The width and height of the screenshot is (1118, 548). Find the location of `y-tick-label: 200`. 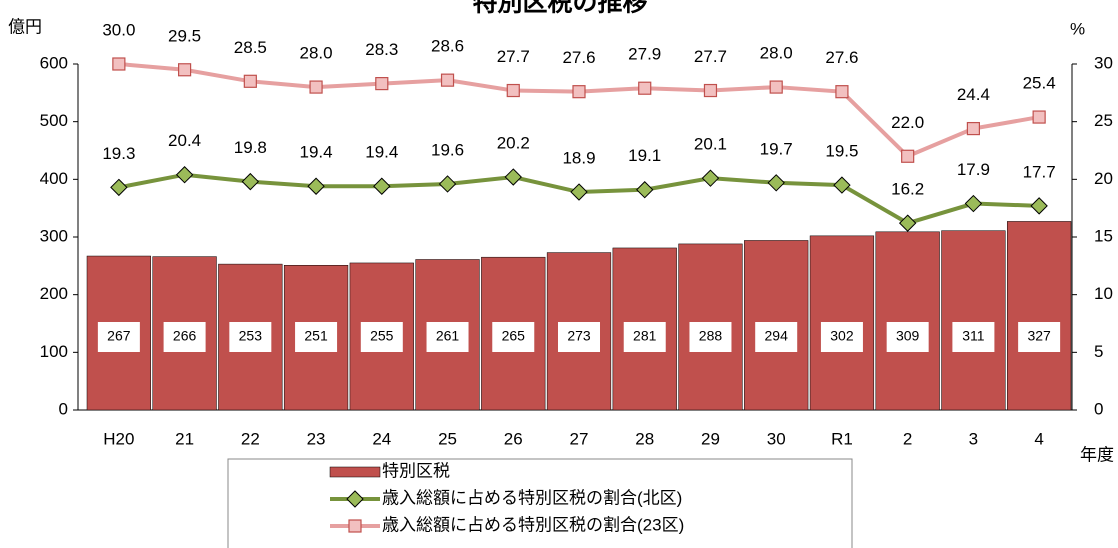

y-tick-label: 200 is located at coordinates (54, 293).